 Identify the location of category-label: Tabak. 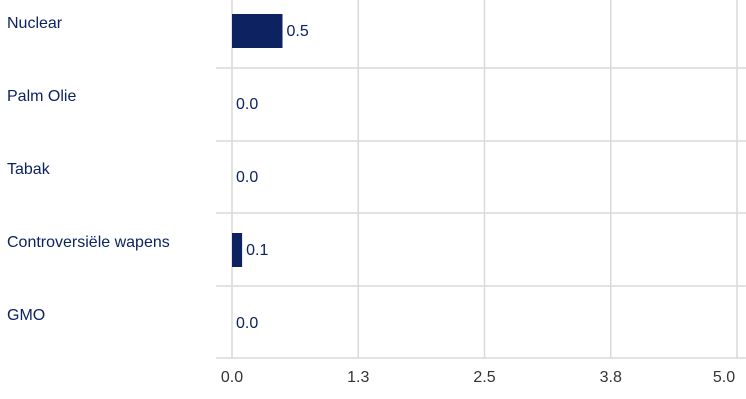
(29, 169).